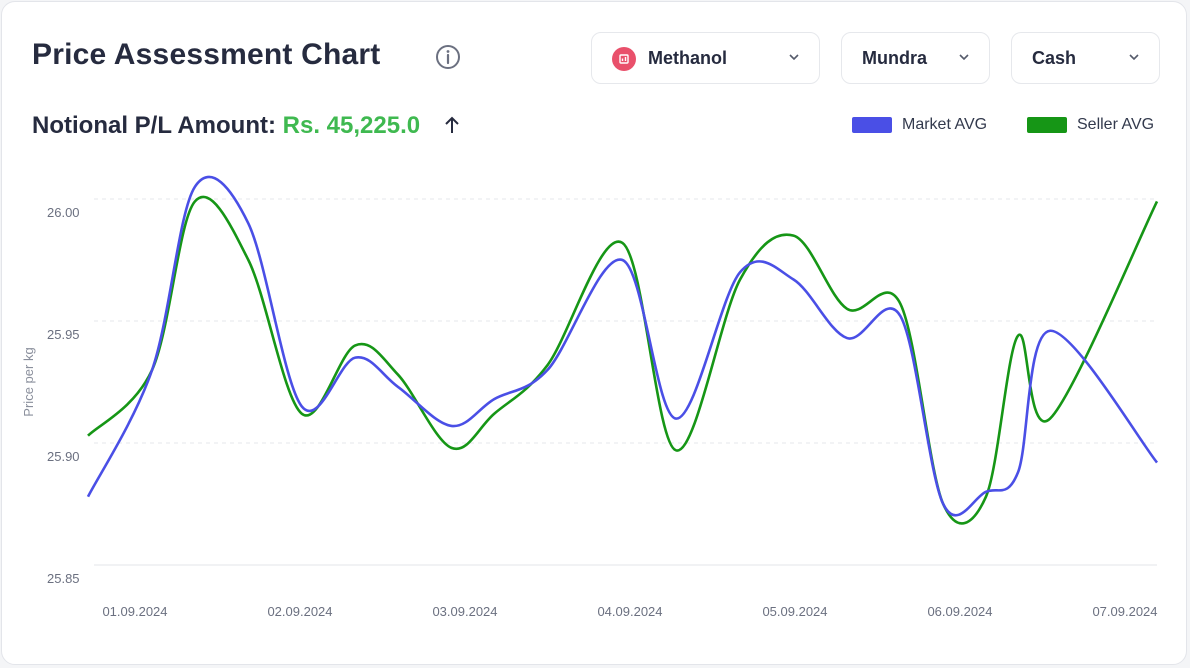 Image resolution: width=1190 pixels, height=668 pixels. Describe the element at coordinates (687, 58) in the screenshot. I see `product-dropdown-label: Methanol` at that location.